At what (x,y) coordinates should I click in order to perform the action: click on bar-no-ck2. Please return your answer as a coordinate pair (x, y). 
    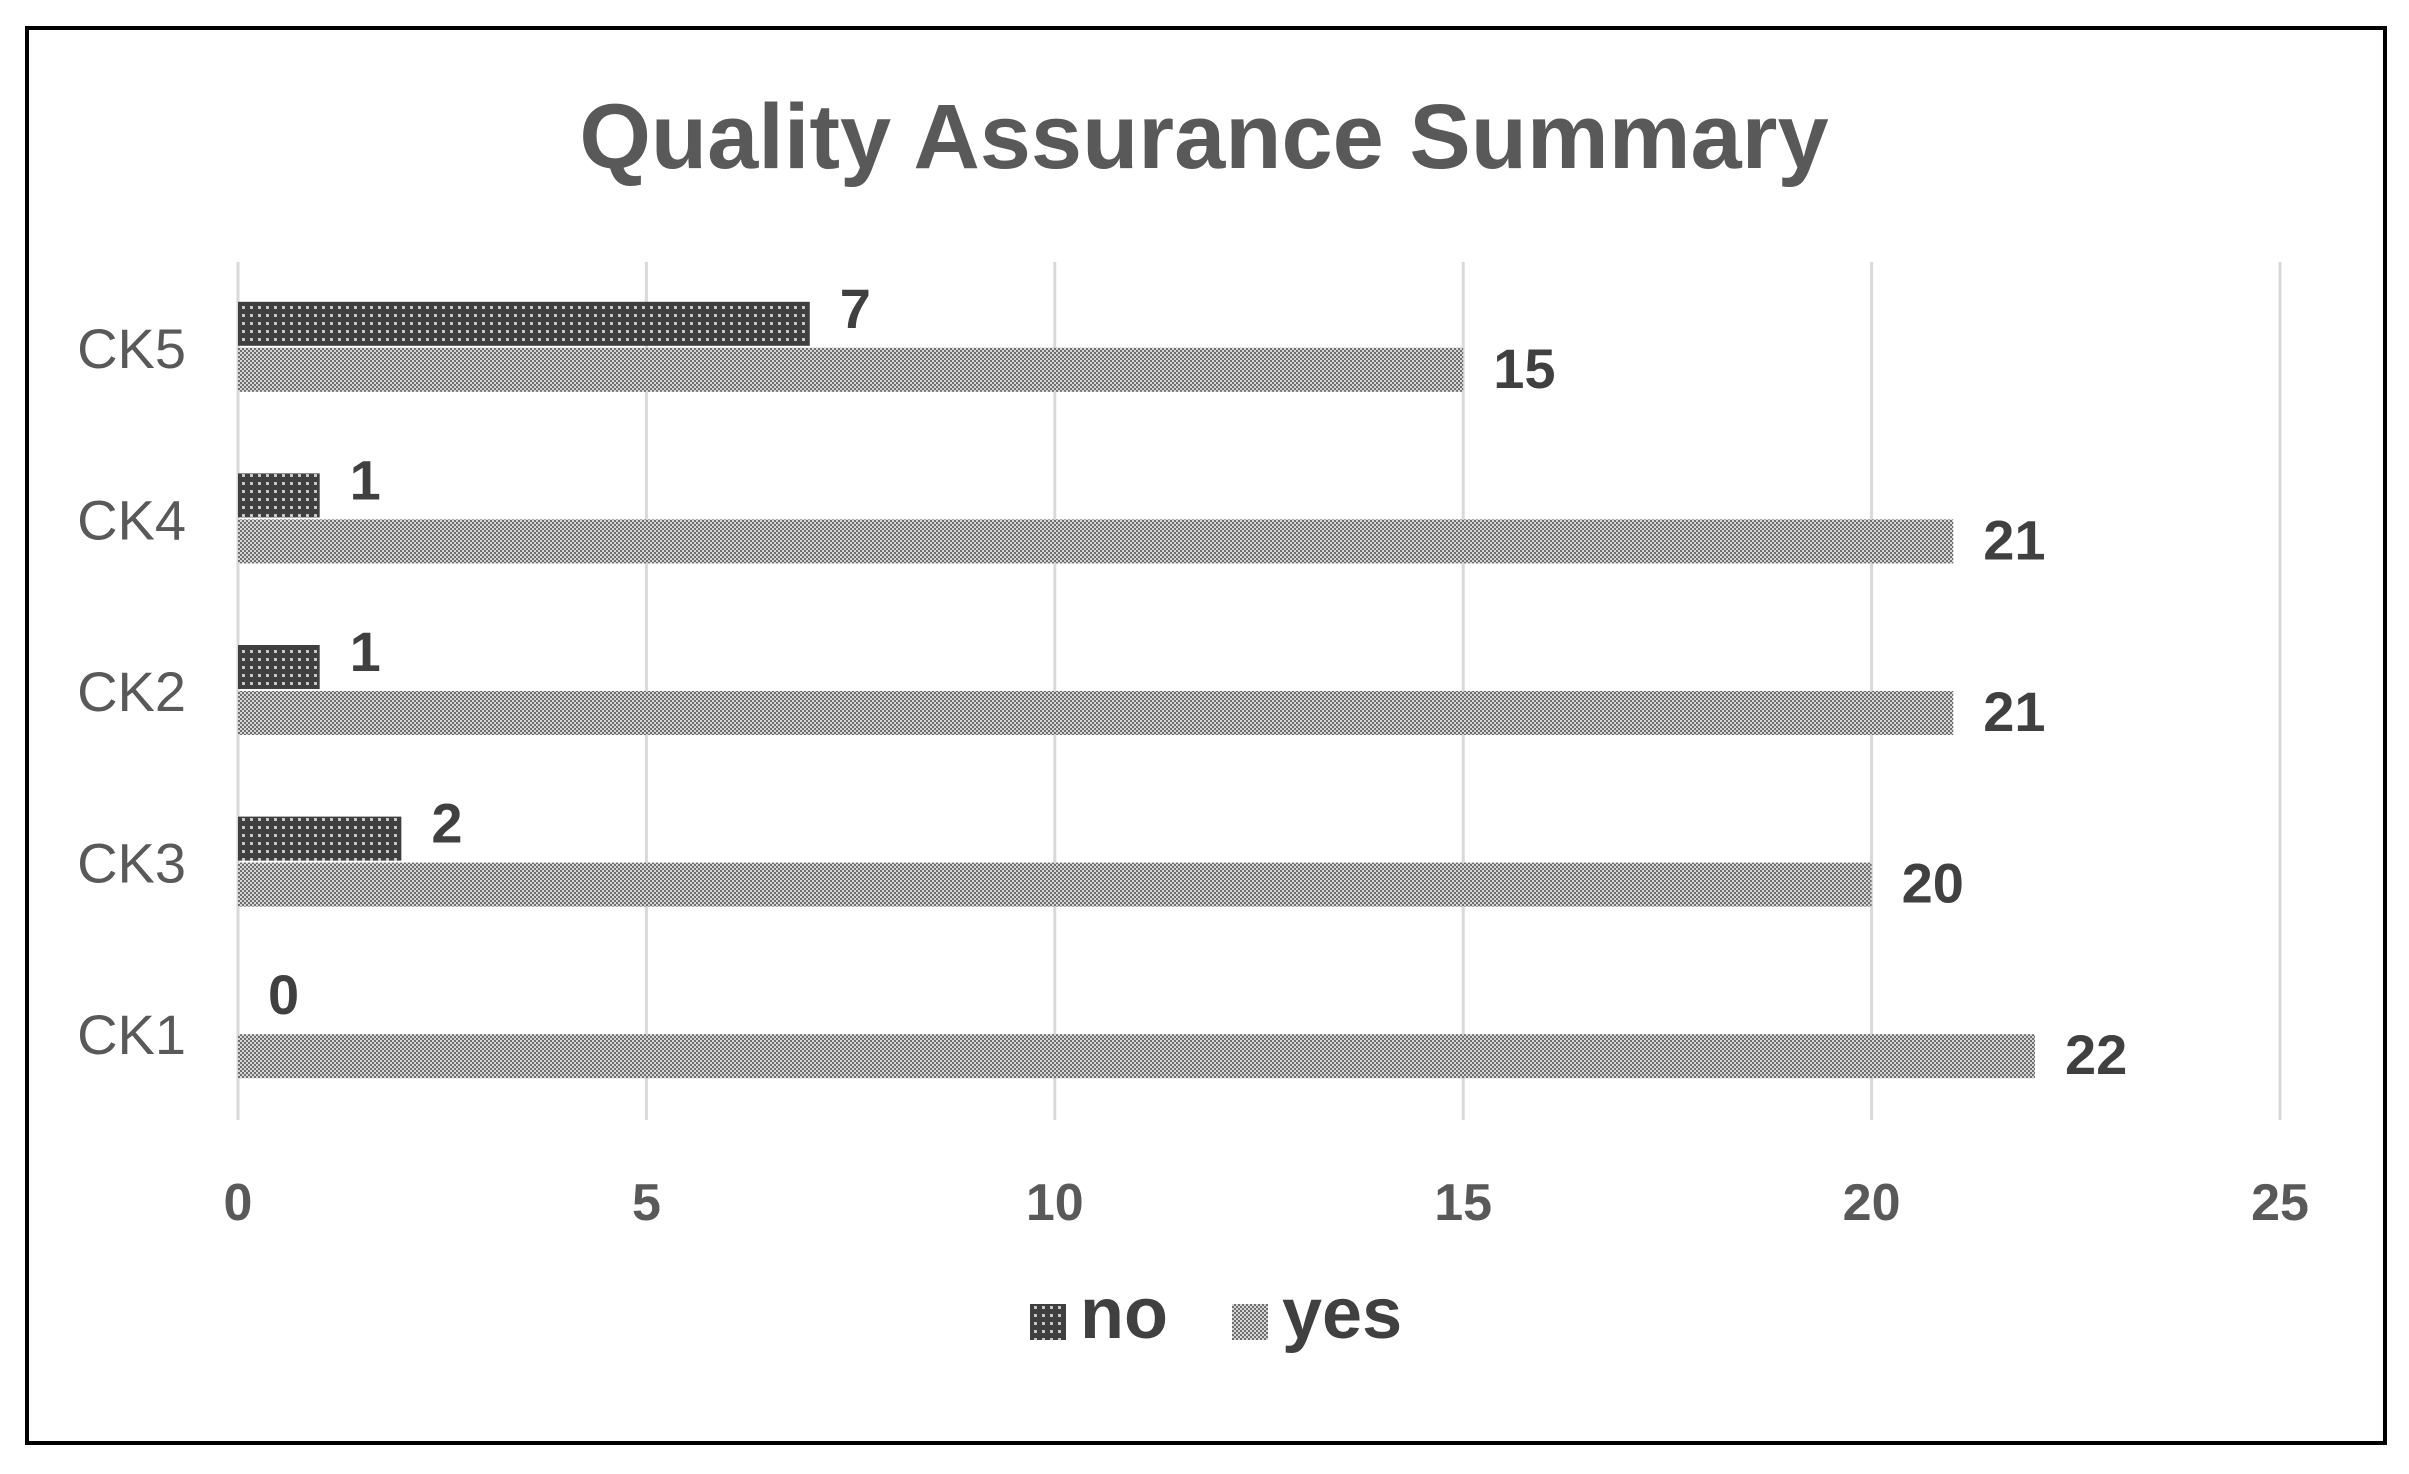
    Looking at the image, I should click on (279, 667).